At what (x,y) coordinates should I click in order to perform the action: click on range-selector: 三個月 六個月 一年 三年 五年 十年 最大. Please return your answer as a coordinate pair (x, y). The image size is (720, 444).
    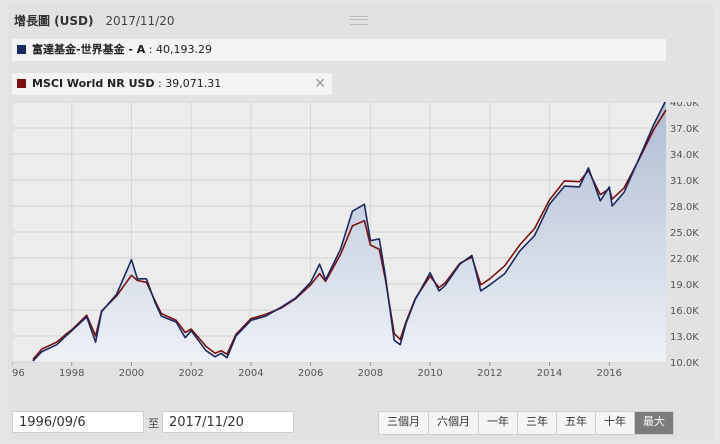
    Looking at the image, I should click on (526, 423).